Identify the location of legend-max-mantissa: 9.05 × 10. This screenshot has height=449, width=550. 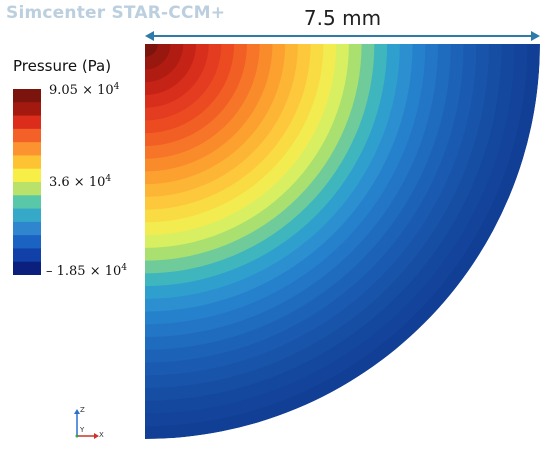
(81, 90).